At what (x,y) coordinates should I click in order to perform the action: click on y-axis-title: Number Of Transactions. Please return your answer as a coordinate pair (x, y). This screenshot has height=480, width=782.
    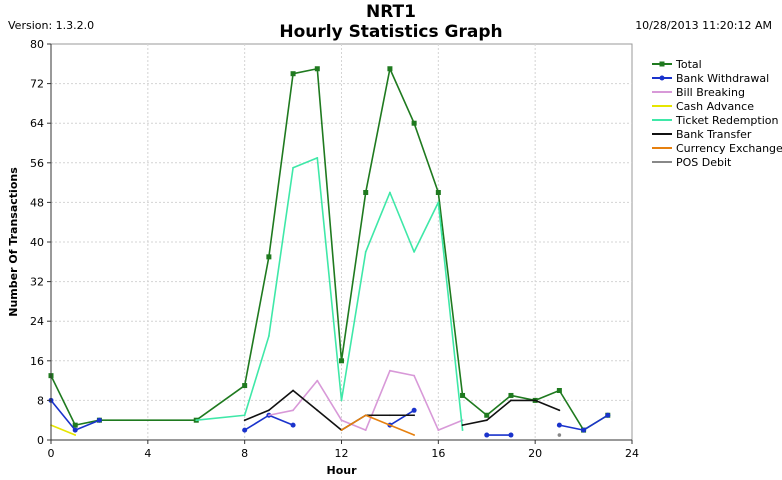
    Looking at the image, I should click on (13, 242).